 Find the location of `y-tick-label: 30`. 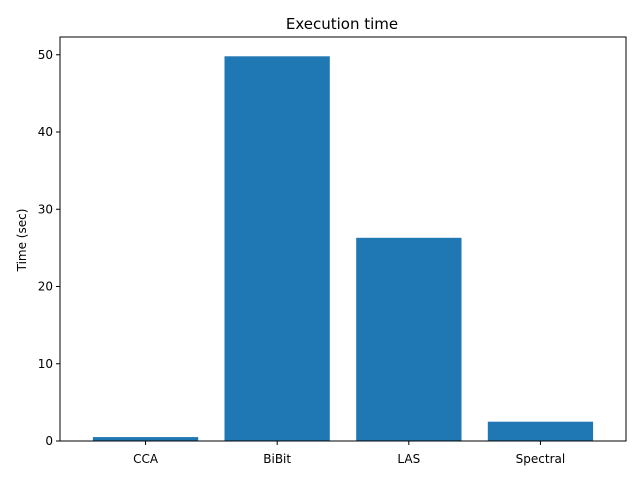

y-tick-label: 30 is located at coordinates (45, 209).